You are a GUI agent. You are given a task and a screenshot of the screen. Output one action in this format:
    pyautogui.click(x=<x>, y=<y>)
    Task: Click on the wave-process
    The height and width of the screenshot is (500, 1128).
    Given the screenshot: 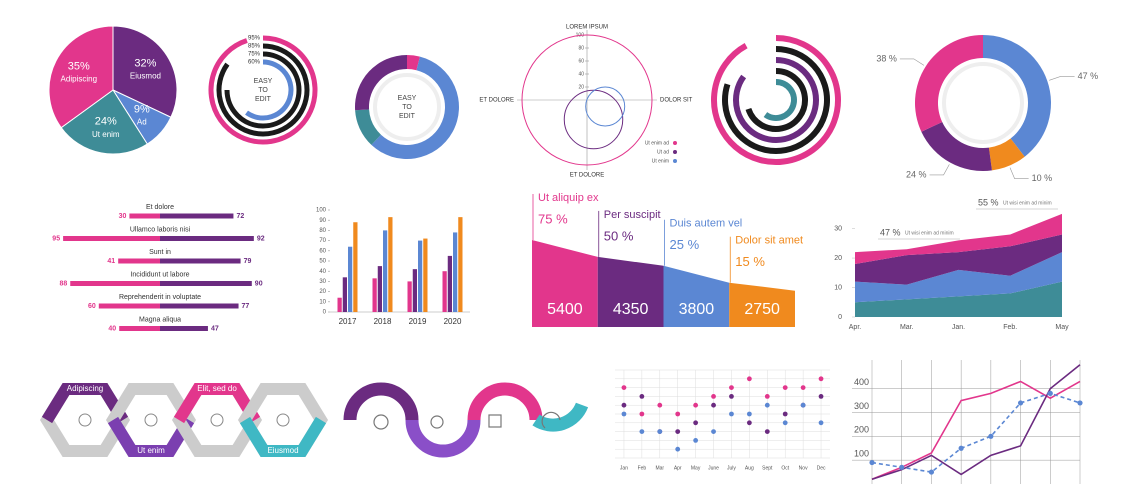 What is the action you would take?
    pyautogui.click(x=466, y=420)
    